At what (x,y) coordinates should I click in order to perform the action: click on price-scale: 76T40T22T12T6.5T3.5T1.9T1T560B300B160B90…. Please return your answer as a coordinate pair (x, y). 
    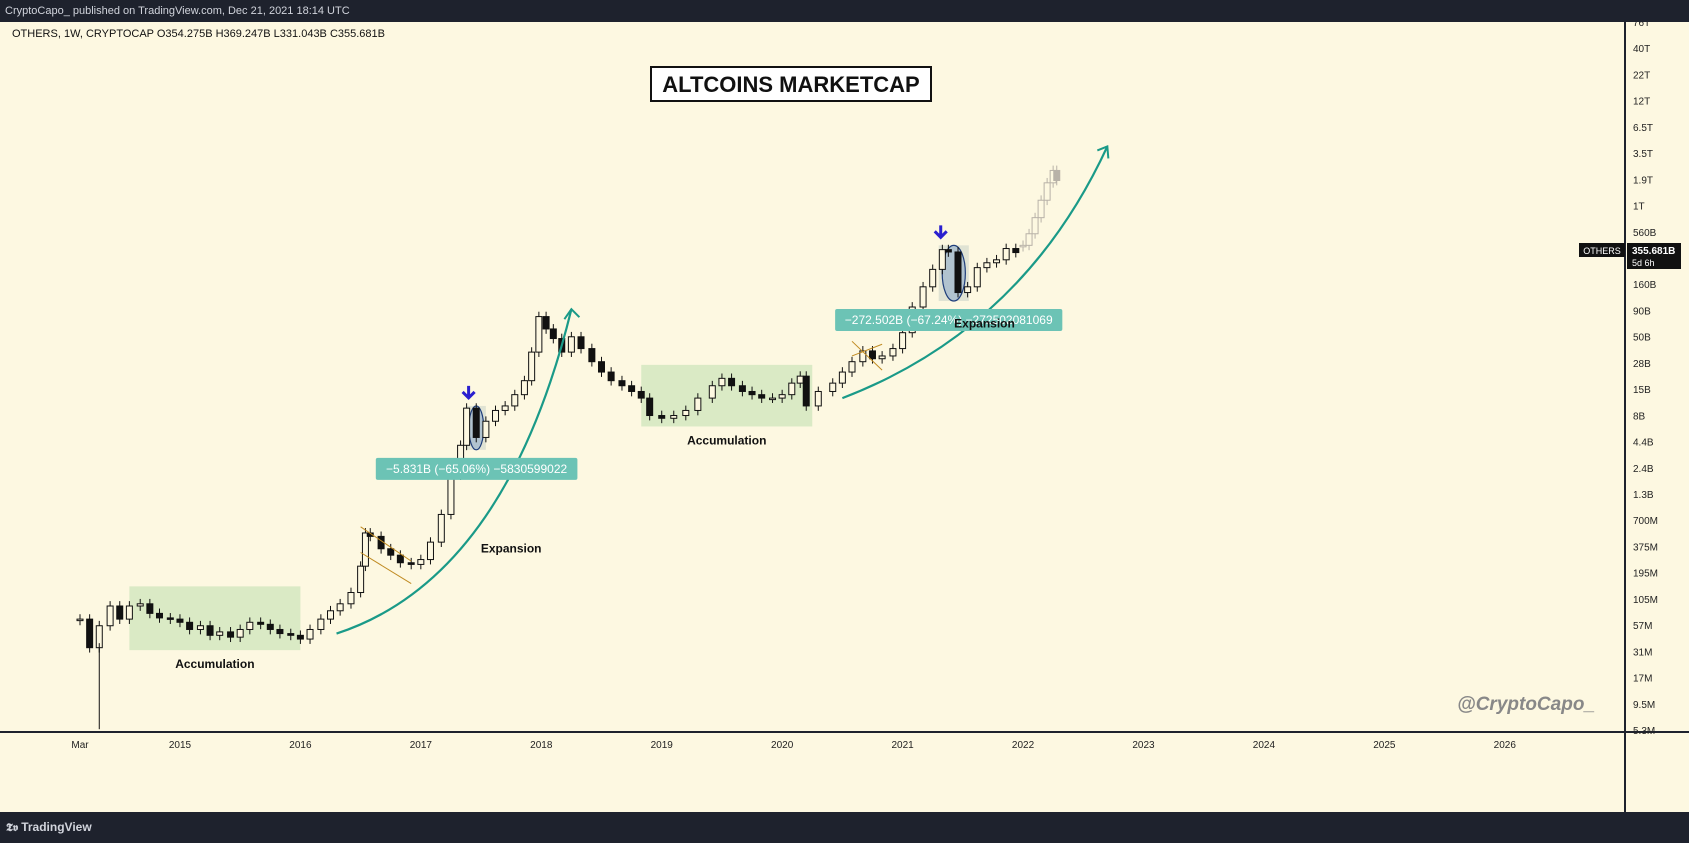
    Looking at the image, I should click on (1645, 377).